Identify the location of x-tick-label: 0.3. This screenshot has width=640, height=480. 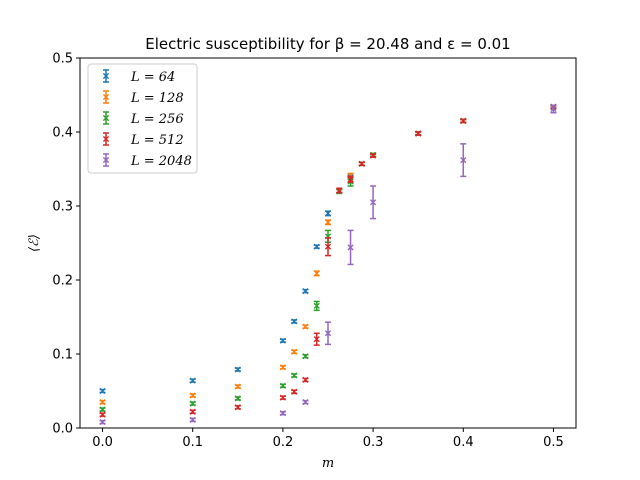
(373, 442).